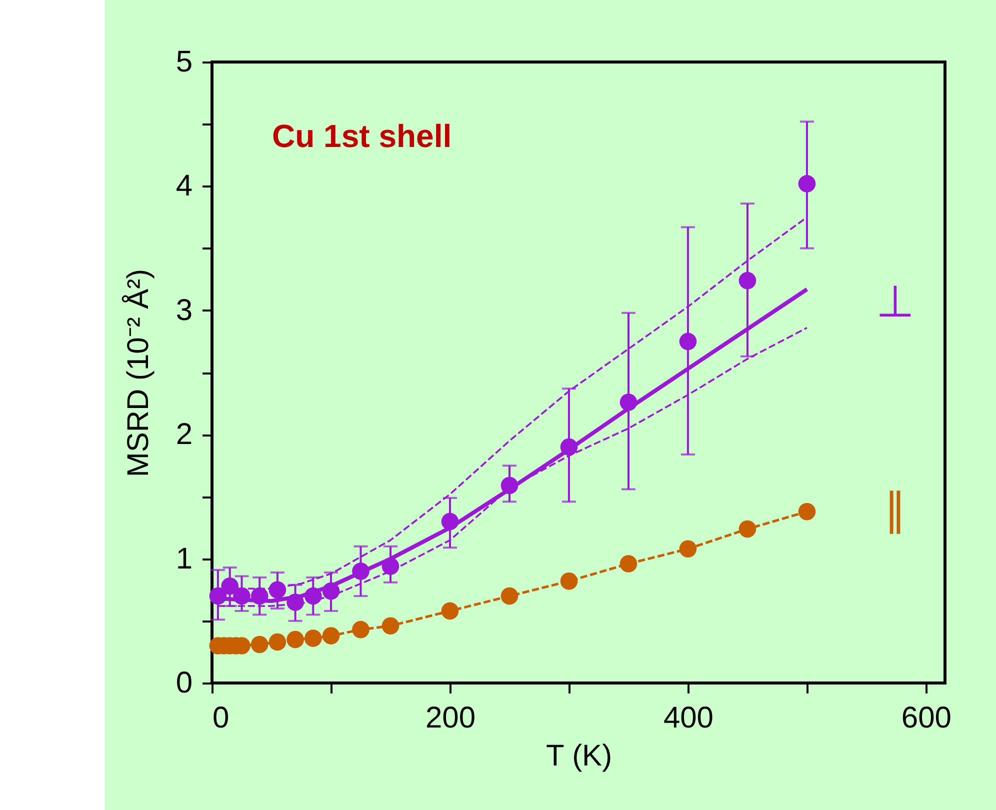  I want to click on y-tick-label: 3, so click(184, 310).